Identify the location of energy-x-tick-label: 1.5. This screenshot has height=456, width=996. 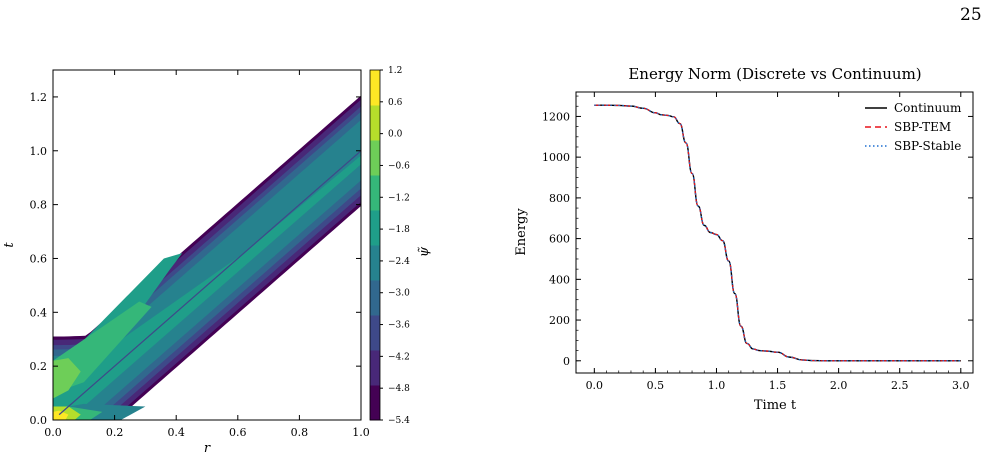
(778, 385).